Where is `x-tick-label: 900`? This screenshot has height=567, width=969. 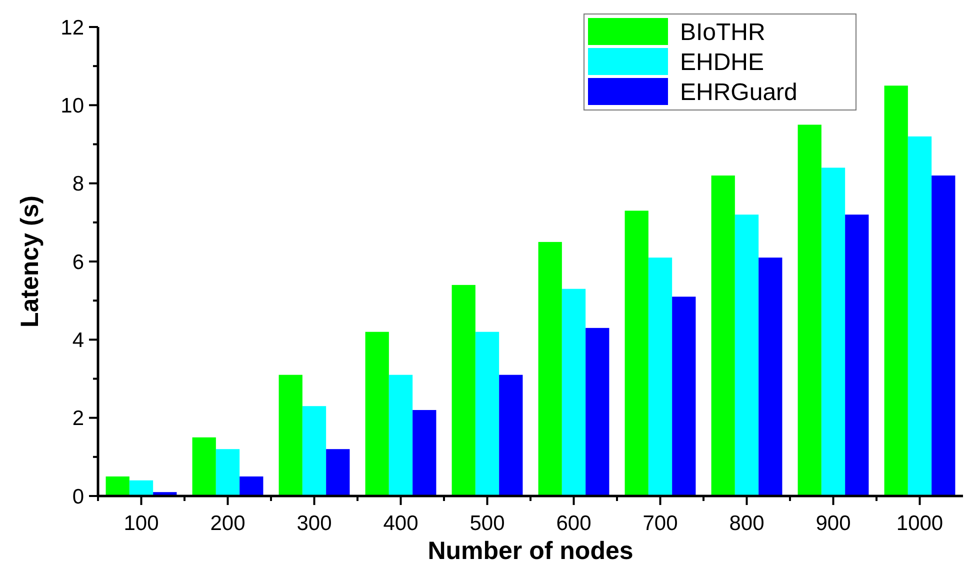 x-tick-label: 900 is located at coordinates (833, 523).